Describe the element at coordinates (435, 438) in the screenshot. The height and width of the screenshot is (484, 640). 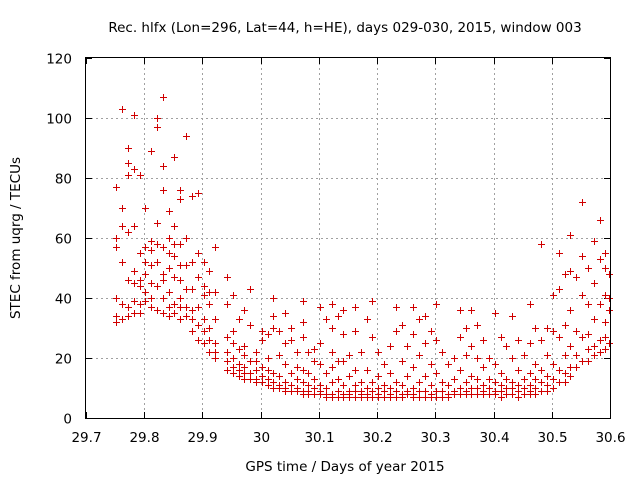
I see `x-tick-label: 30.3` at that location.